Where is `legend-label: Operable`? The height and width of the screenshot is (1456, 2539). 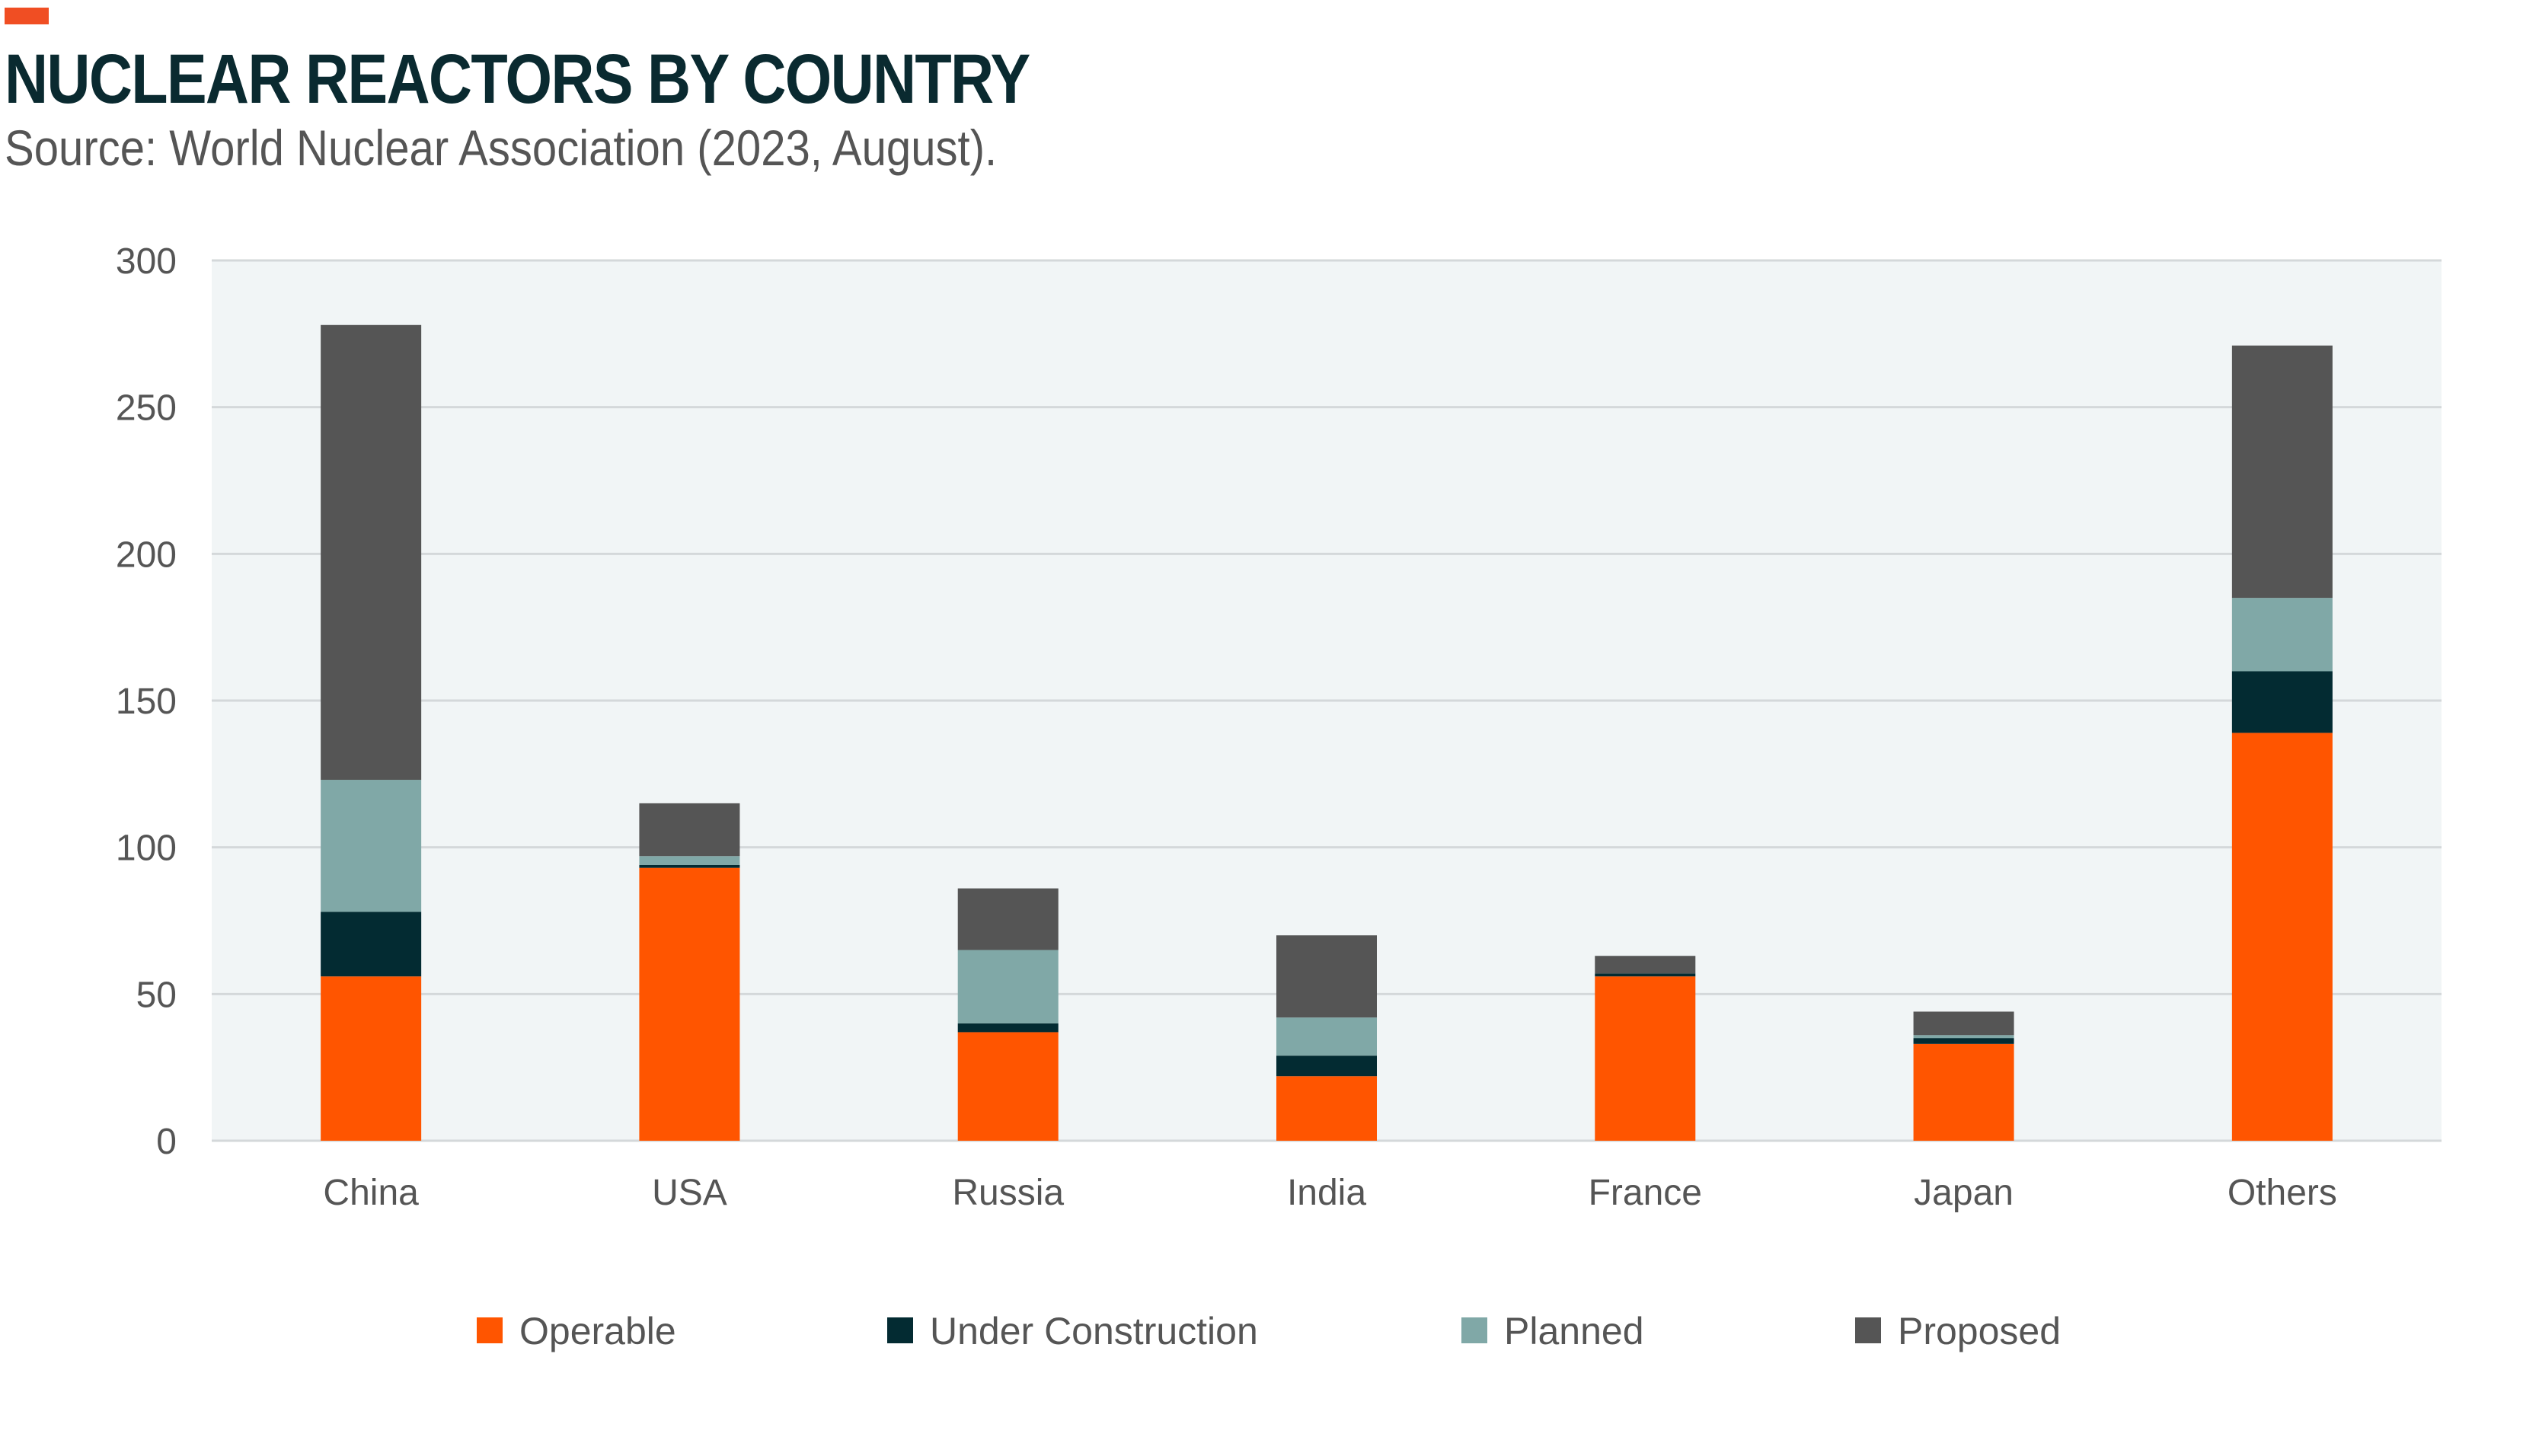 legend-label: Operable is located at coordinates (597, 1331).